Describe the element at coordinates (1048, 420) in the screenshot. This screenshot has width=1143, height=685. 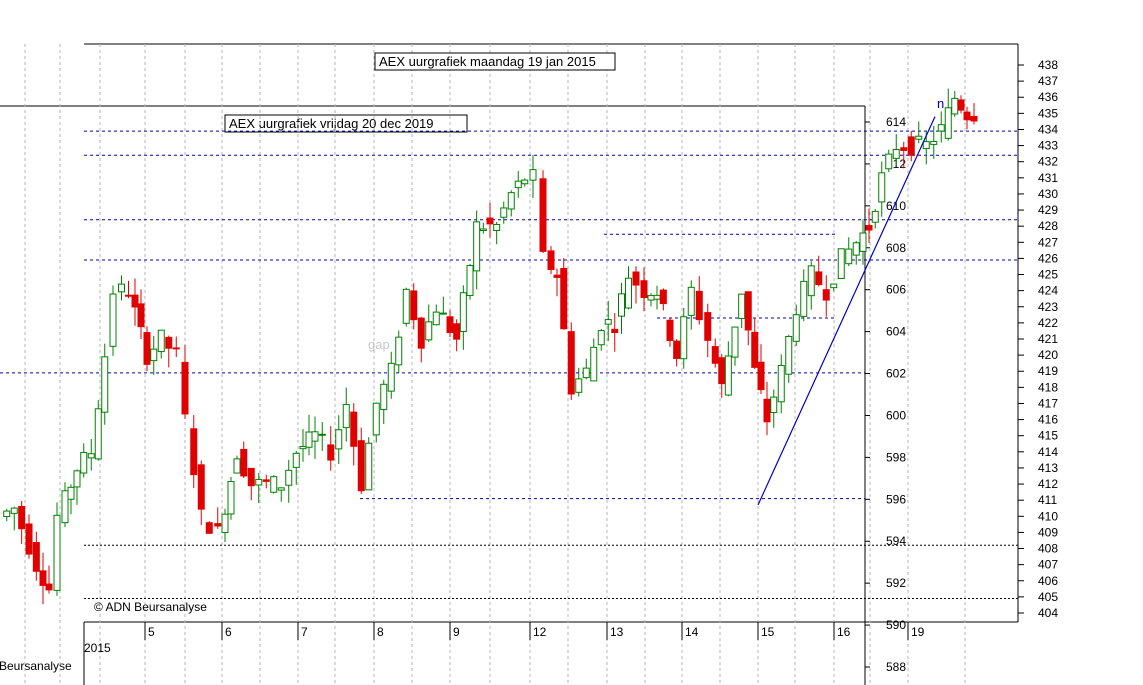
I see `fg-y-tick-label: 416` at that location.